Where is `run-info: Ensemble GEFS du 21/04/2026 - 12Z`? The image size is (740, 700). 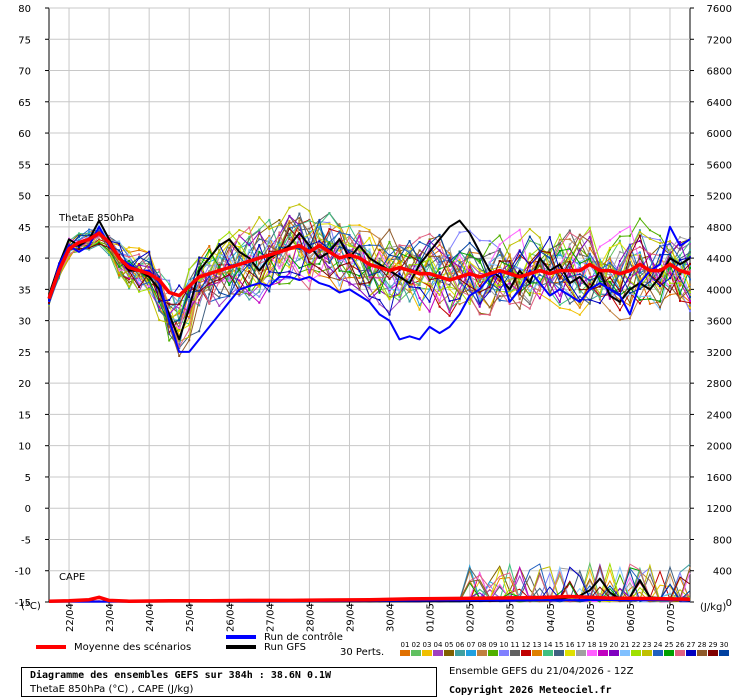 run-info: Ensemble GEFS du 21/04/2026 - 12Z is located at coordinates (541, 671).